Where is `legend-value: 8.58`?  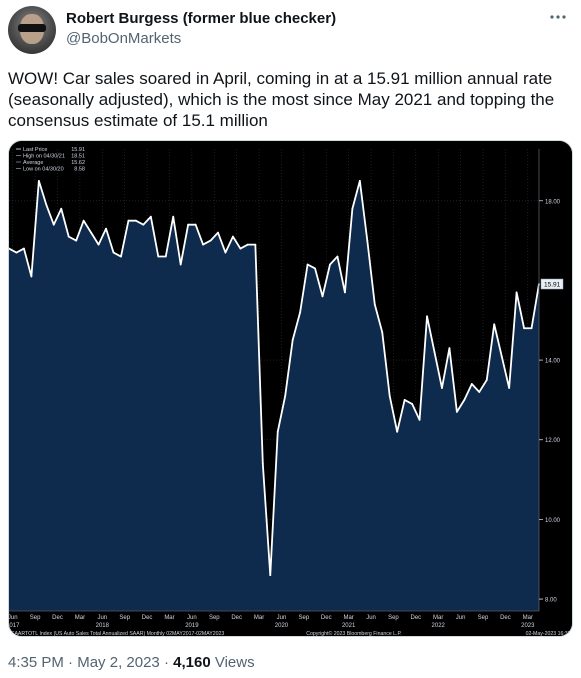
legend-value: 8.58 is located at coordinates (79, 170).